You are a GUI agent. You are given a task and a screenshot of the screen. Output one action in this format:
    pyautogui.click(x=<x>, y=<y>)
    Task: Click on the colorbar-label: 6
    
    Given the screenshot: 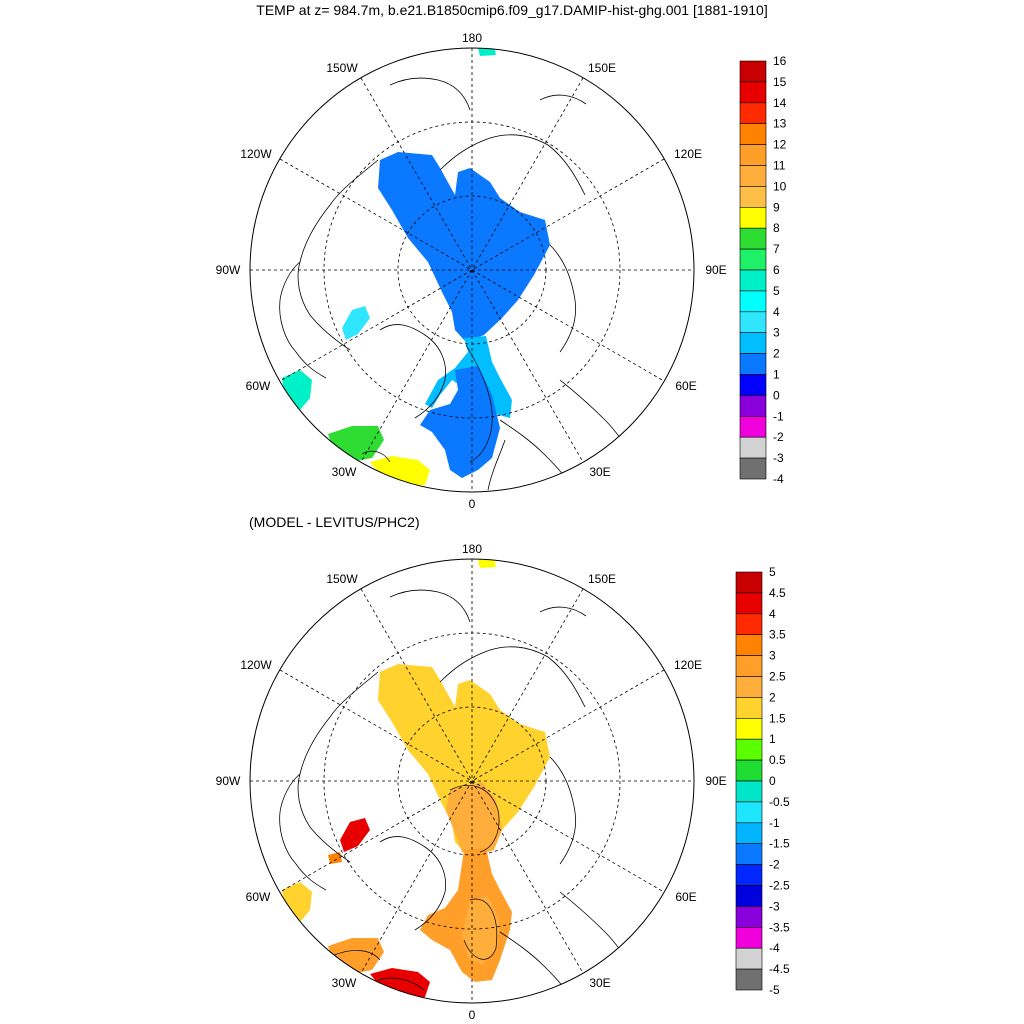 What is the action you would take?
    pyautogui.click(x=776, y=270)
    